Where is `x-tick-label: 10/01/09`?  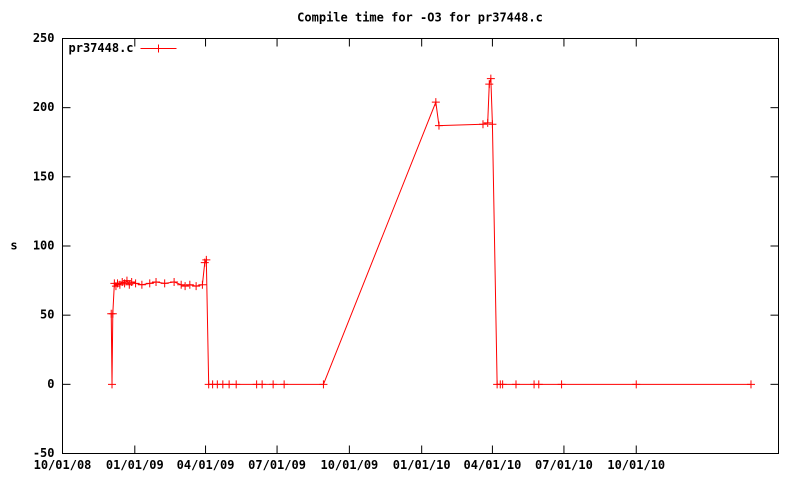
x-tick-label: 10/01/09 is located at coordinates (349, 465).